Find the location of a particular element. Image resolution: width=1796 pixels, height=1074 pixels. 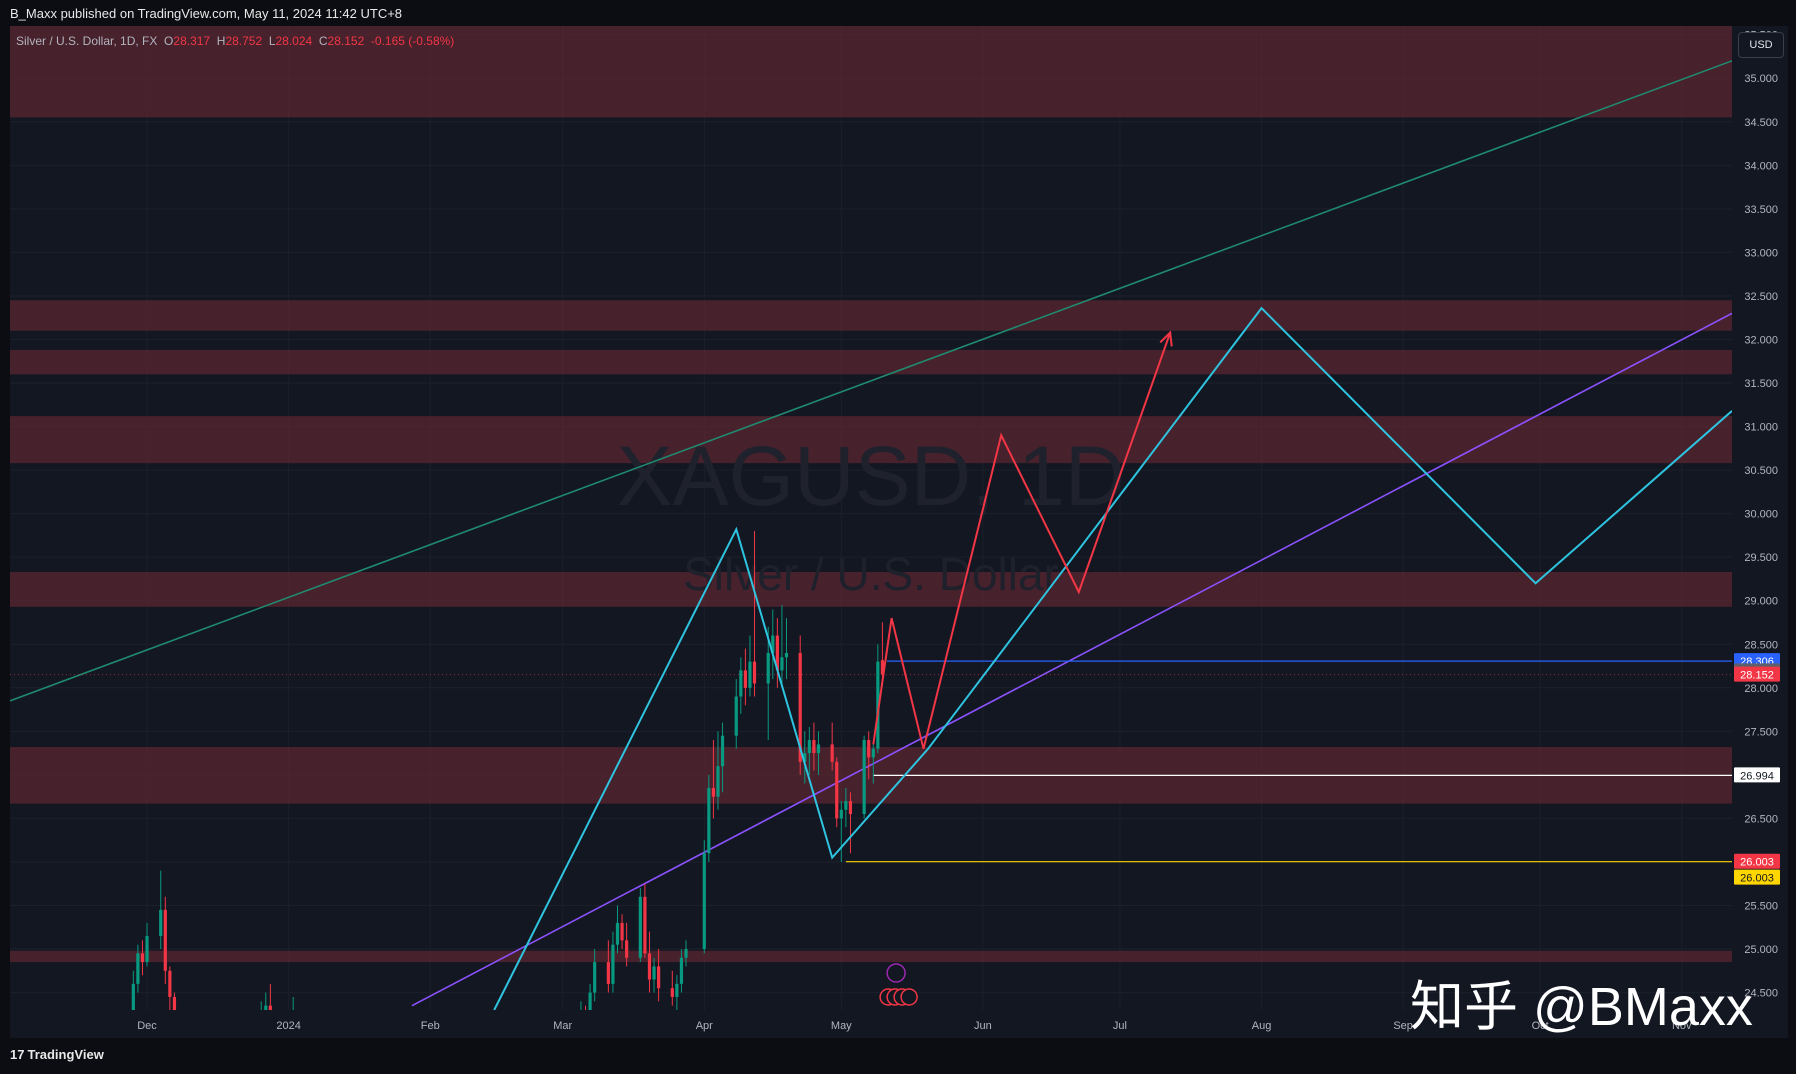

symbol-watermark-group: XAGUSD, 1D Silver / U.S. Dollar is located at coordinates (871, 514).